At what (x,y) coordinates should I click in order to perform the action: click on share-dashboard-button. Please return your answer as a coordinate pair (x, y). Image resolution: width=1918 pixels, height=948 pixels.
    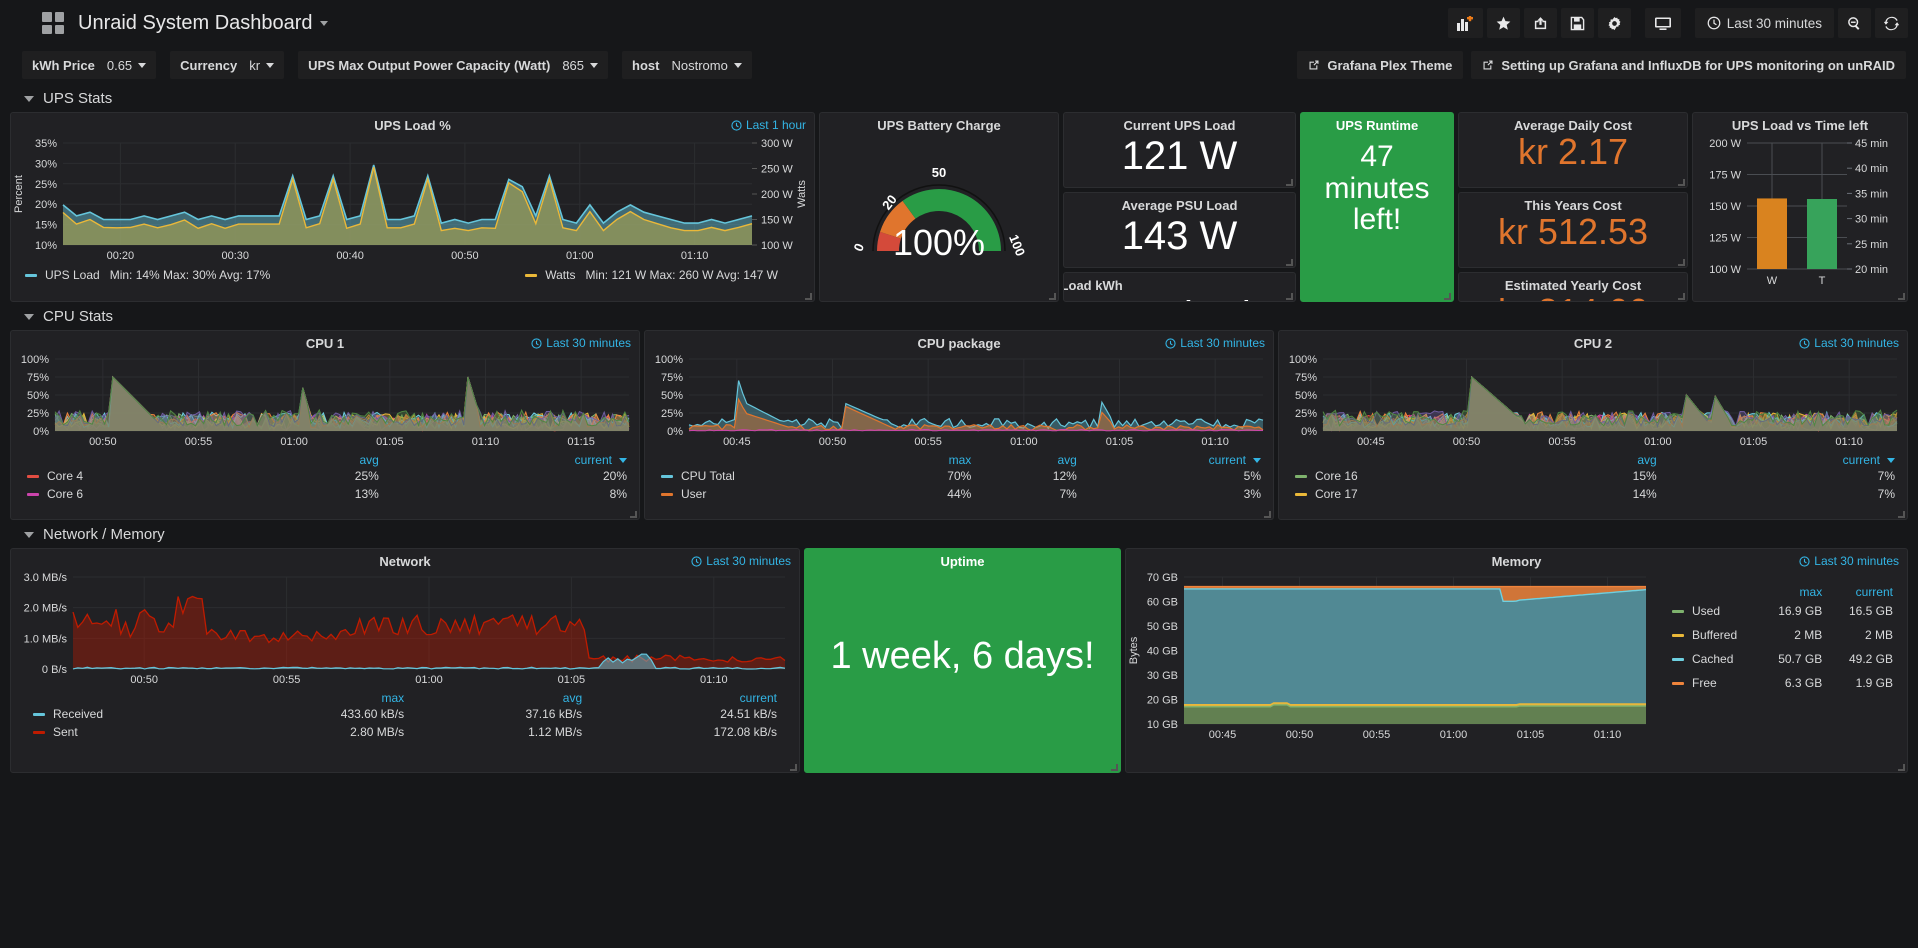
    Looking at the image, I should click on (1540, 23).